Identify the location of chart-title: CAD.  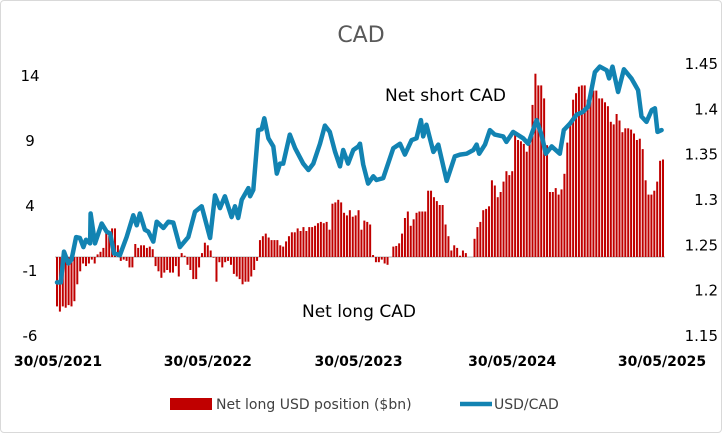
(360, 35).